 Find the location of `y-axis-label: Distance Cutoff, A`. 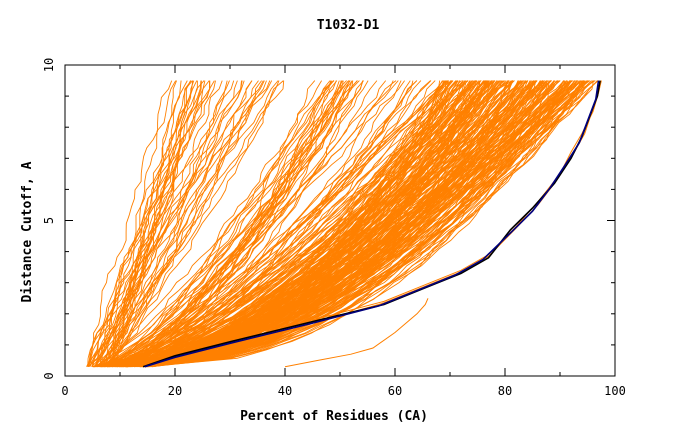

y-axis-label: Distance Cutoff, A is located at coordinates (27, 231).